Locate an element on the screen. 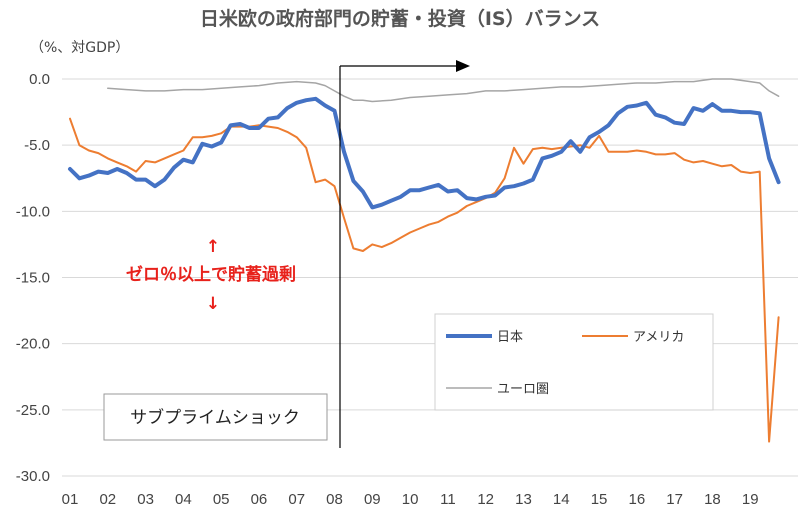 This screenshot has height=519, width=800. x-tick-label: 16 is located at coordinates (636, 499).